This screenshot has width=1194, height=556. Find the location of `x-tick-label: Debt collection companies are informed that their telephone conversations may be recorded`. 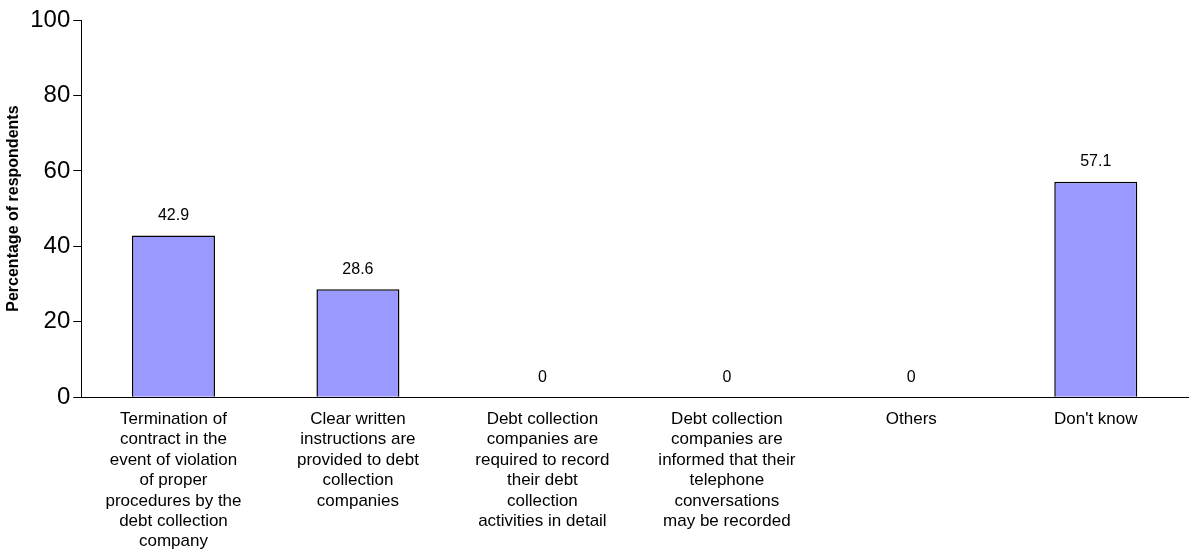

x-tick-label: Debt collection companies are informed that their telephone conversations may be recorded is located at coordinates (727, 470).